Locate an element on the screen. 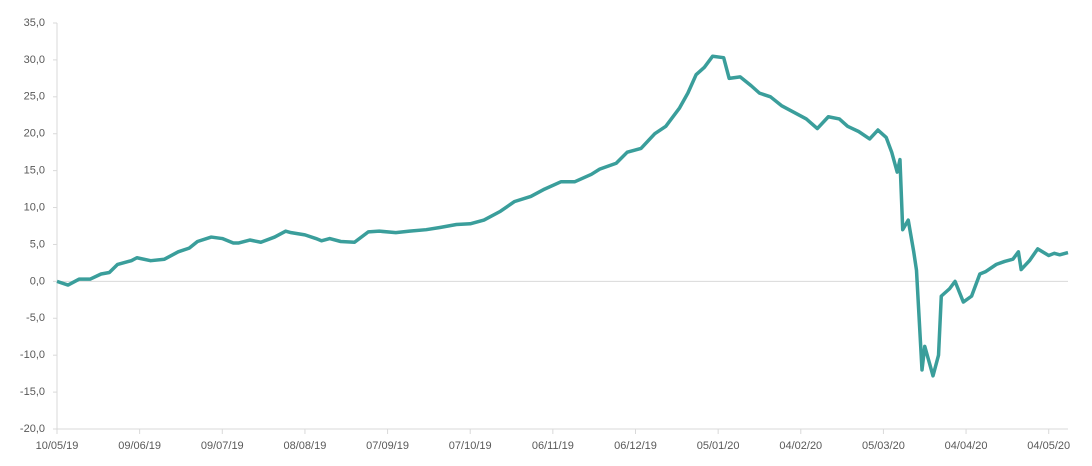 This screenshot has width=1092, height=466. x-tick-label: 09/06/19 is located at coordinates (139, 446).